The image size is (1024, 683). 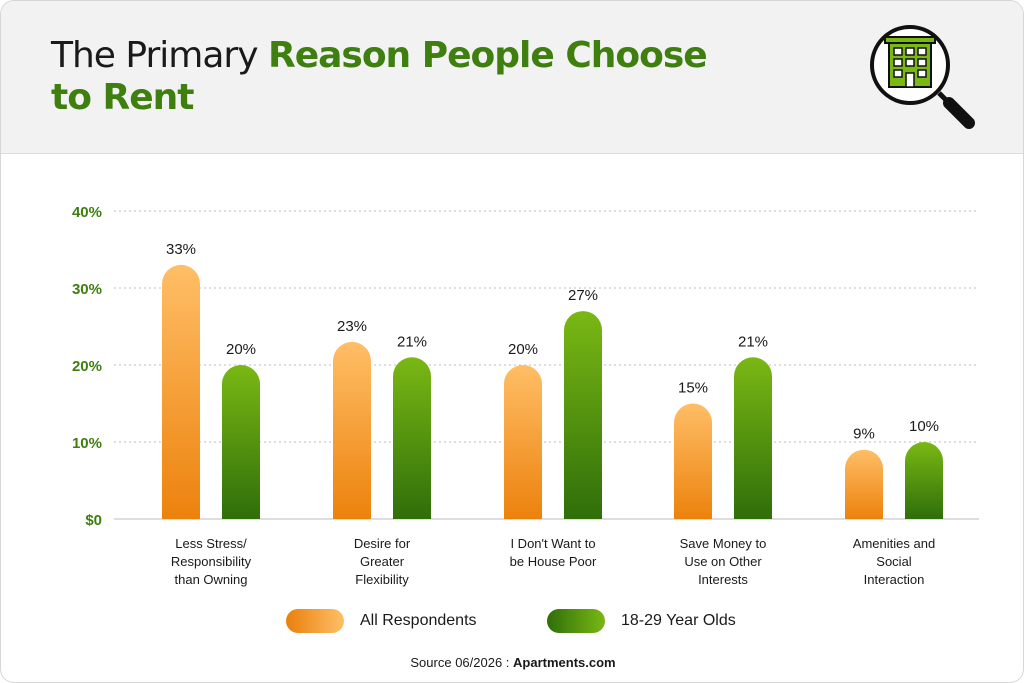 What do you see at coordinates (382, 561) in the screenshot?
I see `category-label: Greater` at bounding box center [382, 561].